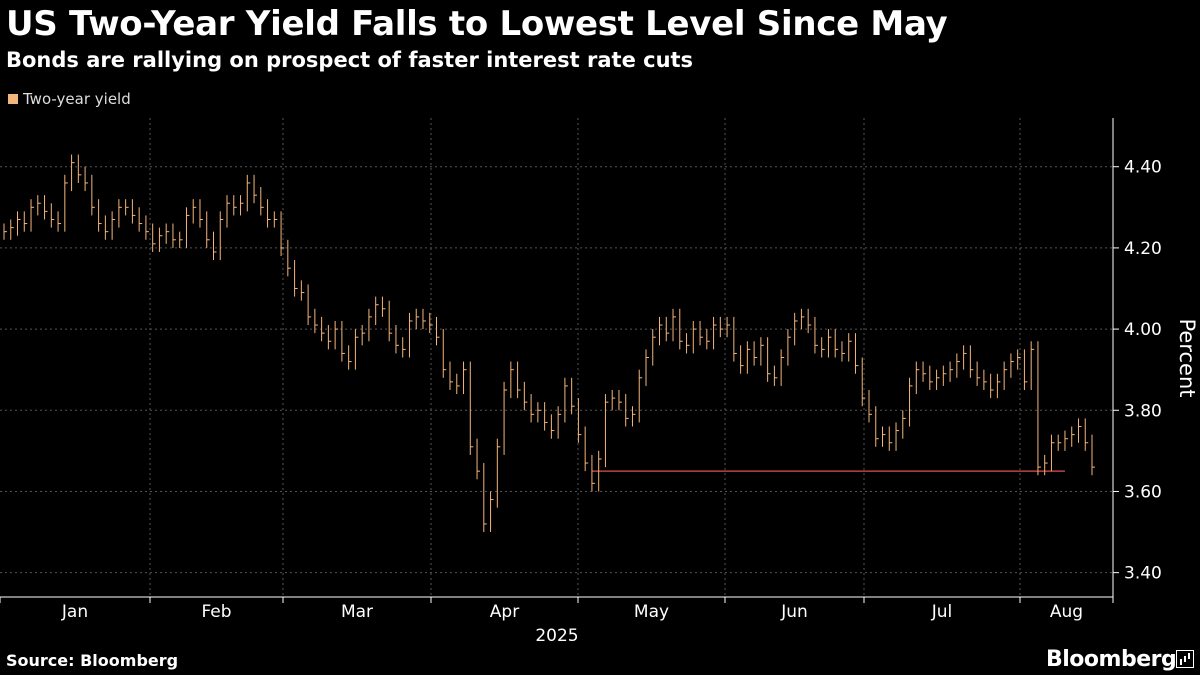 This screenshot has height=675, width=1200. I want to click on y-tick-label: 3.40, so click(1143, 574).